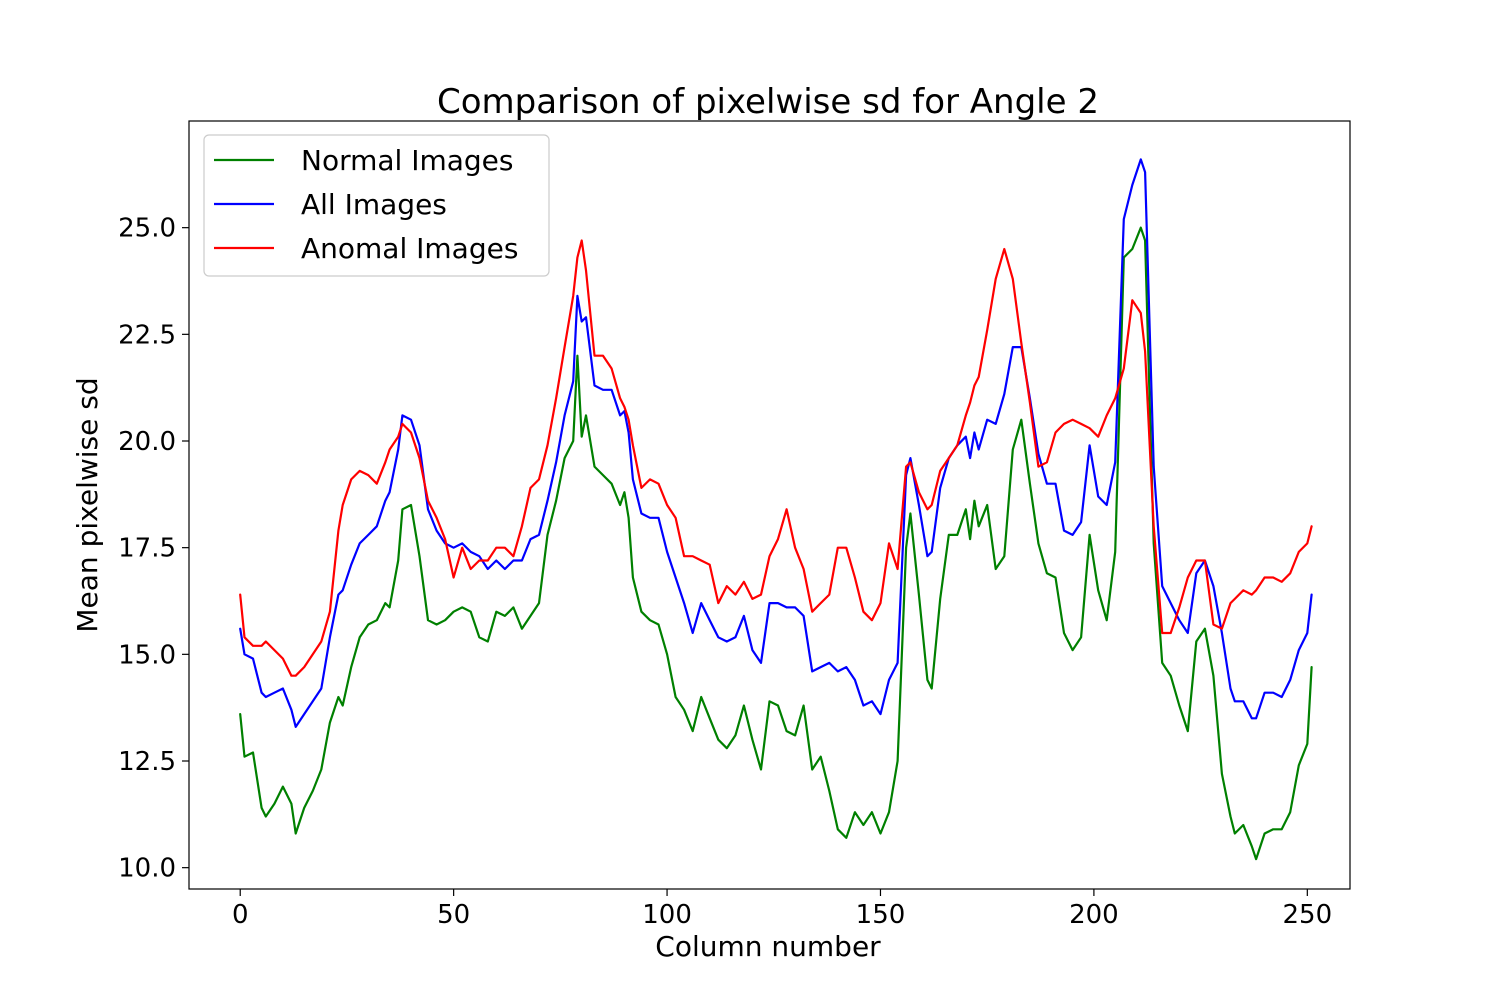  Describe the element at coordinates (147, 549) in the screenshot. I see `y-tick-label: 17.5` at that location.